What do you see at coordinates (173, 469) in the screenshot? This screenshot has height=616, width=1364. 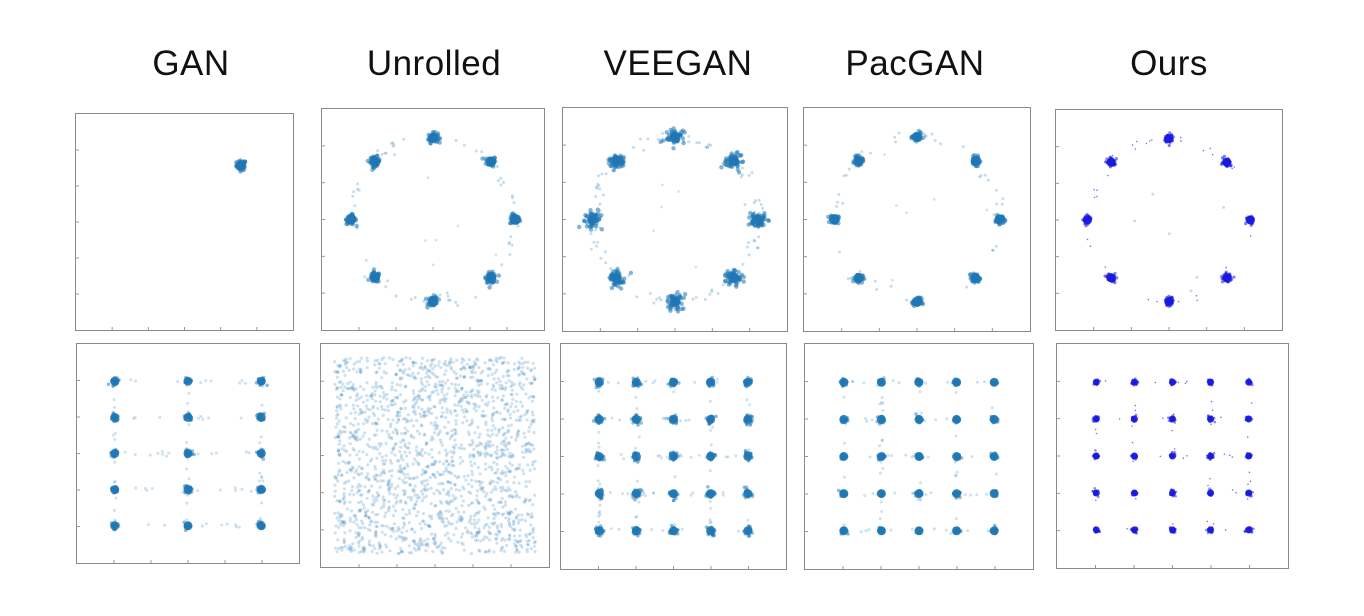 I see `scatter-plot` at bounding box center [173, 469].